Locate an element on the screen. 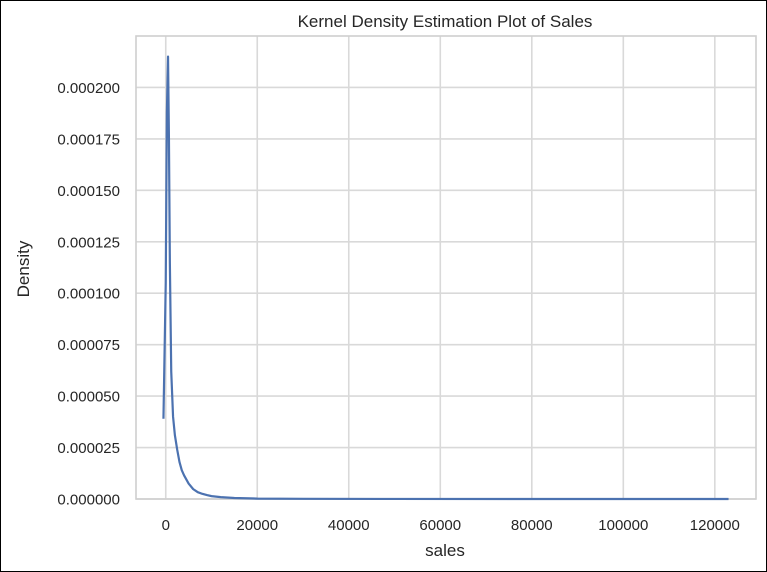 Image resolution: width=767 pixels, height=572 pixels. x-tick-label: 0 is located at coordinates (166, 525).